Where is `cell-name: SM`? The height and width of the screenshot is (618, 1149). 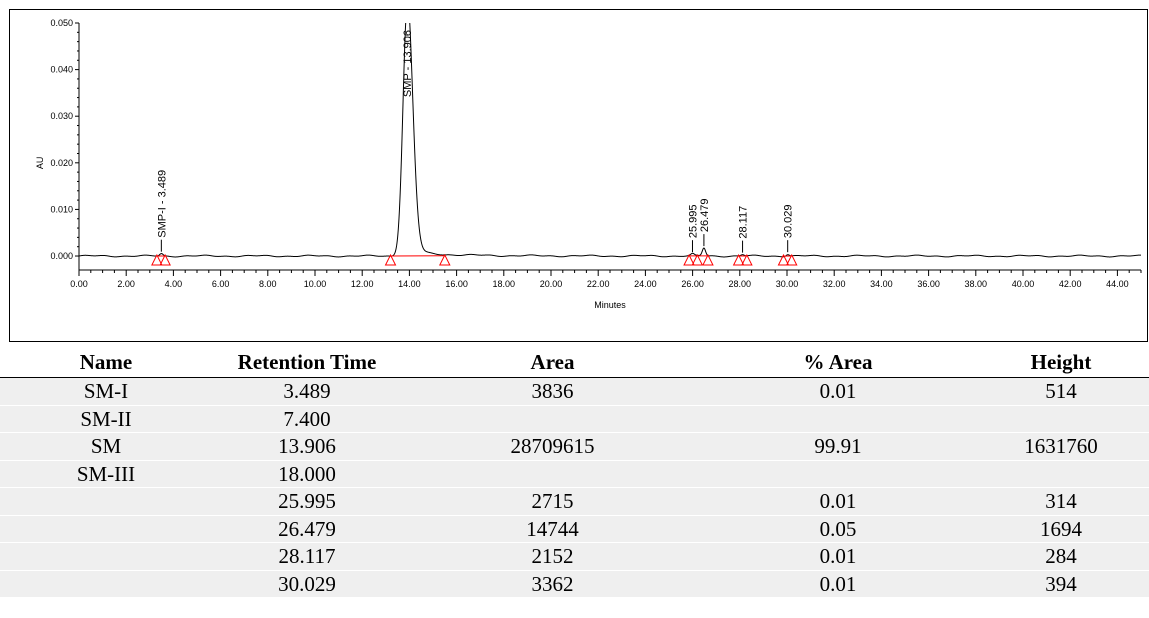
cell-name: SM is located at coordinates (106, 446).